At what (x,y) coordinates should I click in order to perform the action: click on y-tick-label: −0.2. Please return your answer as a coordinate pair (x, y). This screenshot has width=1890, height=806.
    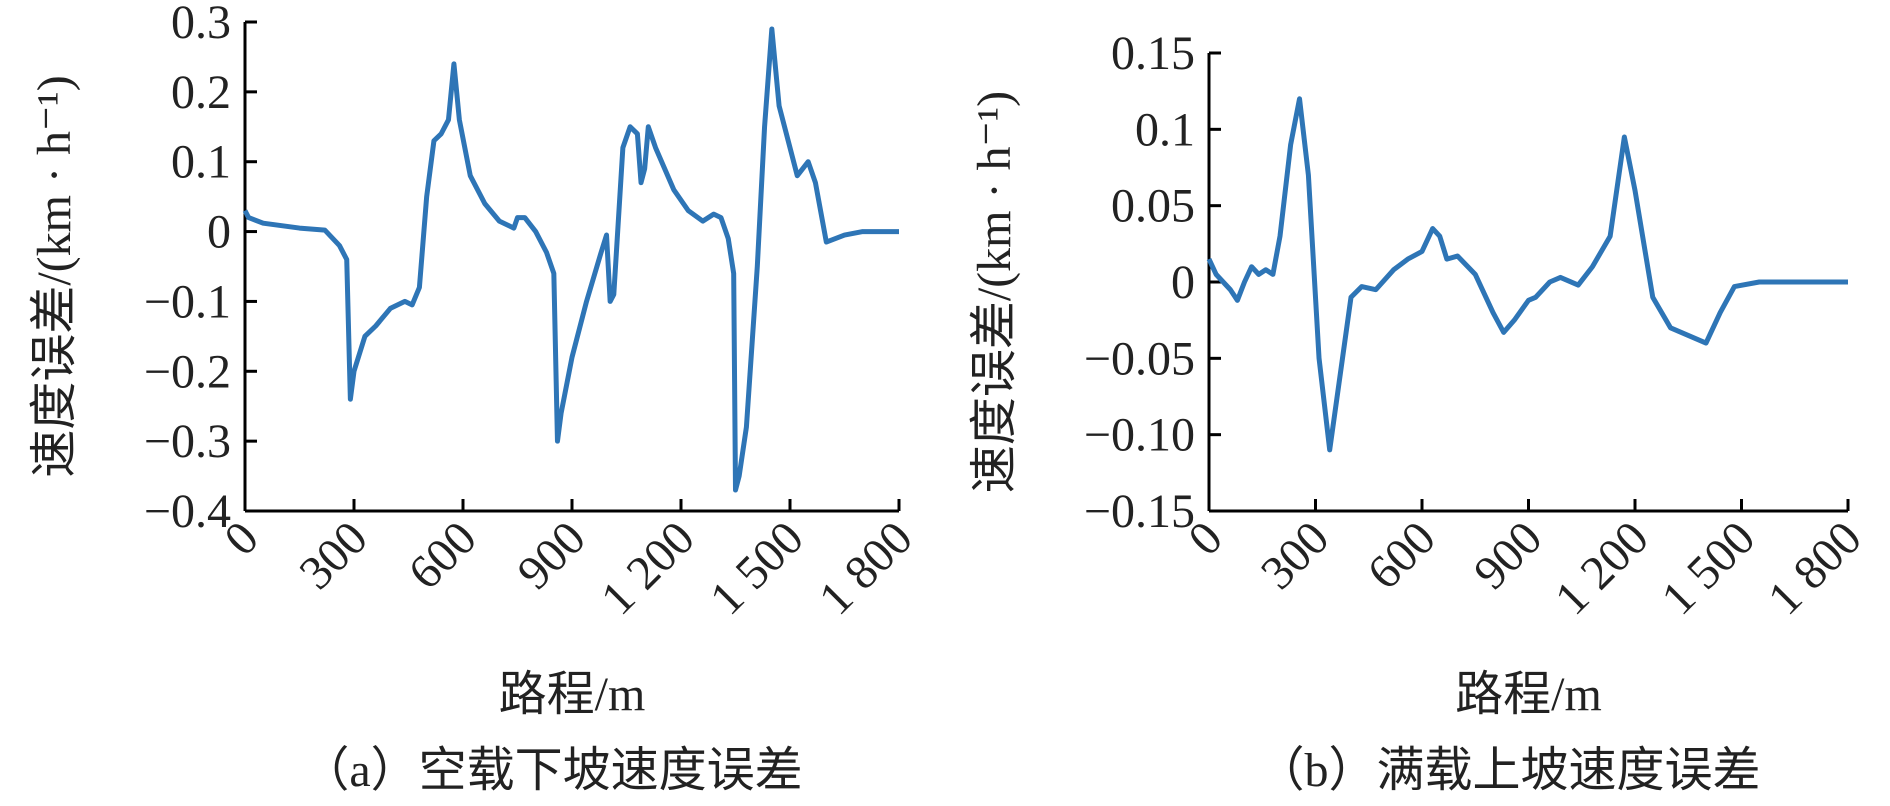
    Looking at the image, I should click on (187, 371).